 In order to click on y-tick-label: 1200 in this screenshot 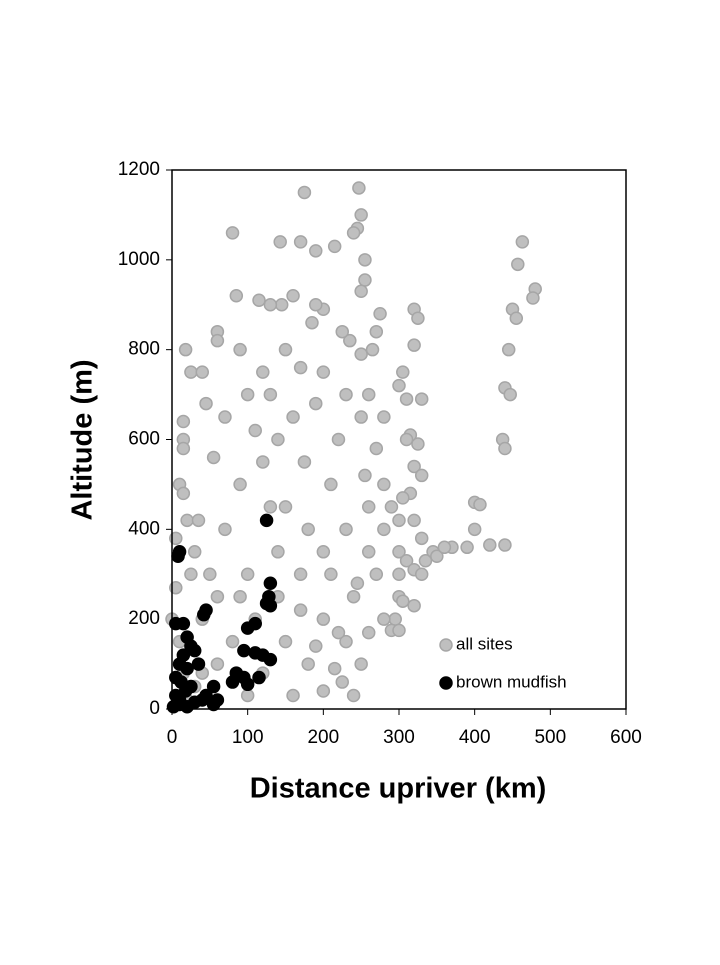, I will do `click(139, 169)`.